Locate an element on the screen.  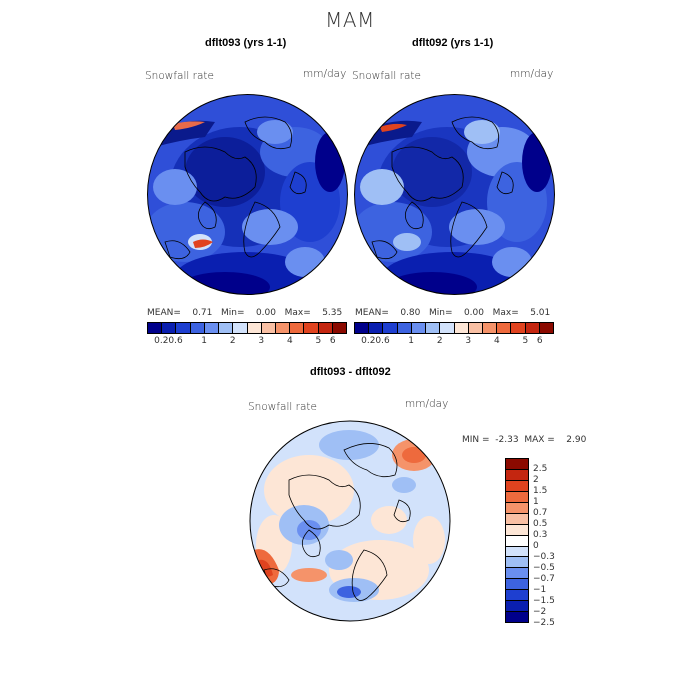
colorbar-tick-label: −0.7 is located at coordinates (544, 579).